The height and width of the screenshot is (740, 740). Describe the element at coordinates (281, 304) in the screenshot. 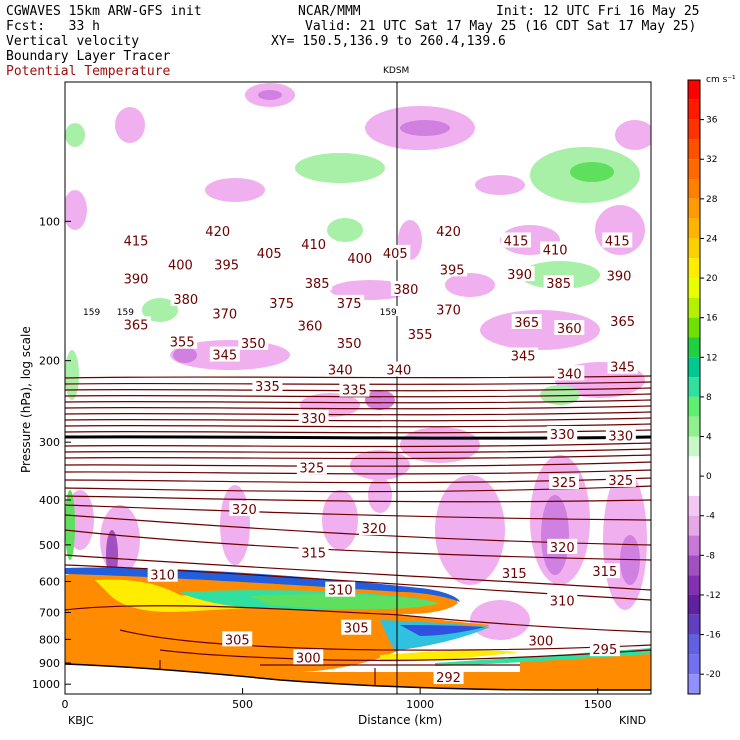

I see `theta-label: 375` at that location.